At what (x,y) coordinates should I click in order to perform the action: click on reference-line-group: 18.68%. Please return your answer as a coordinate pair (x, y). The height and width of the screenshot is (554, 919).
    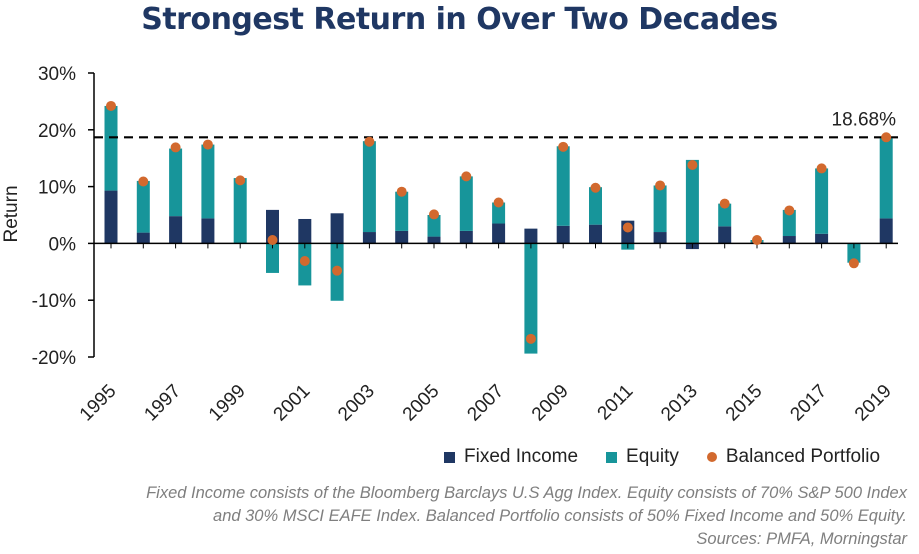
    Looking at the image, I should click on (496, 124).